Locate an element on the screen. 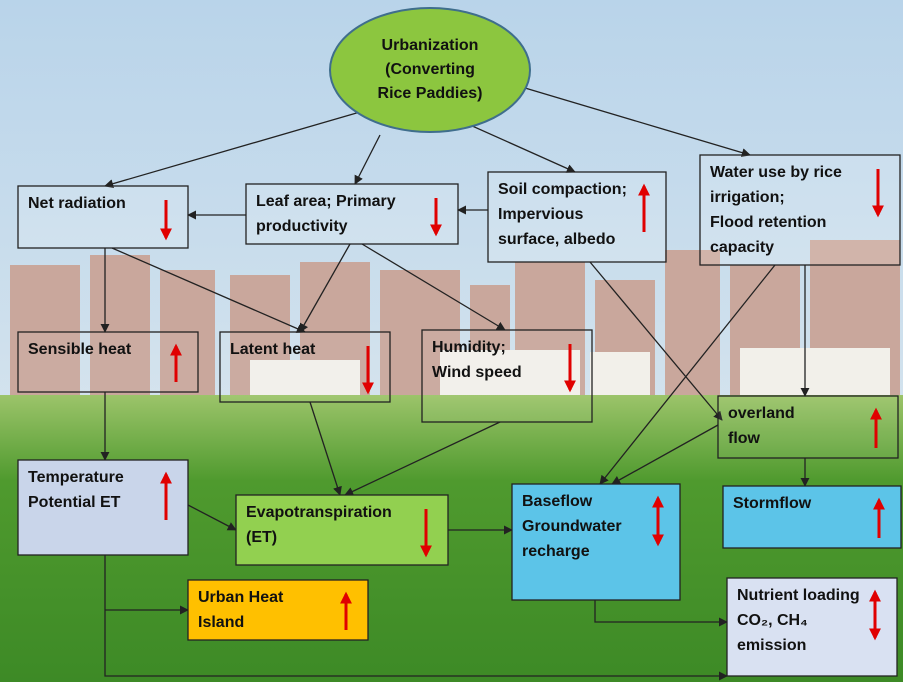  node-label: Rice Paddies) is located at coordinates (430, 93).